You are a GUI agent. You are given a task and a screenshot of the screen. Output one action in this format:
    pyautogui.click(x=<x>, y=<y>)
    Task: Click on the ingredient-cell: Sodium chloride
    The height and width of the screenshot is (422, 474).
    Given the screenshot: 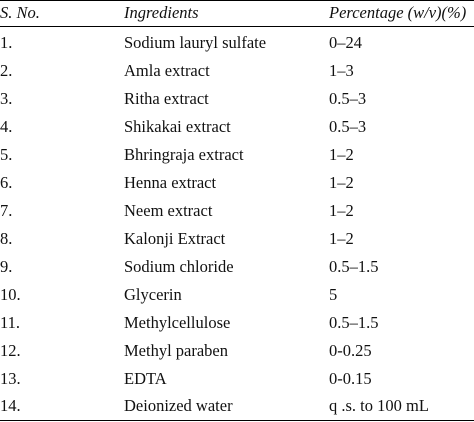 What is the action you would take?
    pyautogui.click(x=179, y=266)
    